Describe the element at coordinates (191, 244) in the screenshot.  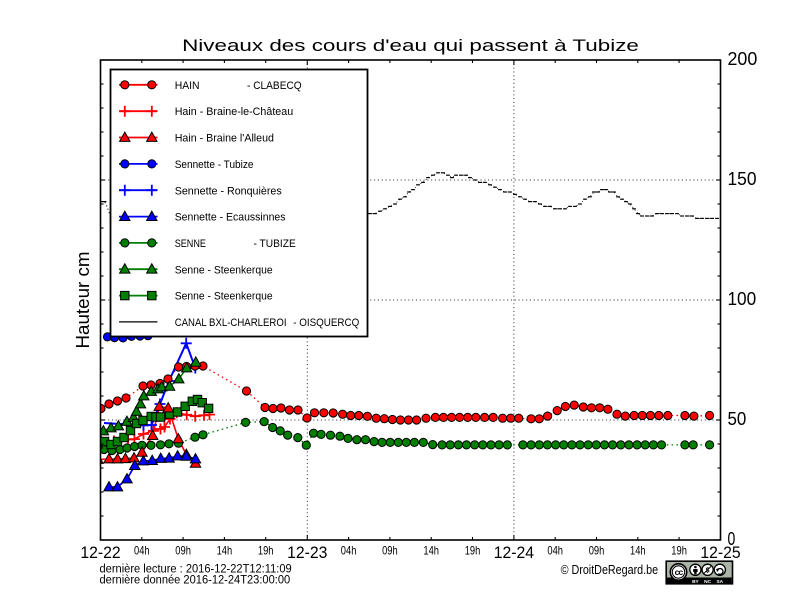
I see `svg-text: SENNE` at that location.